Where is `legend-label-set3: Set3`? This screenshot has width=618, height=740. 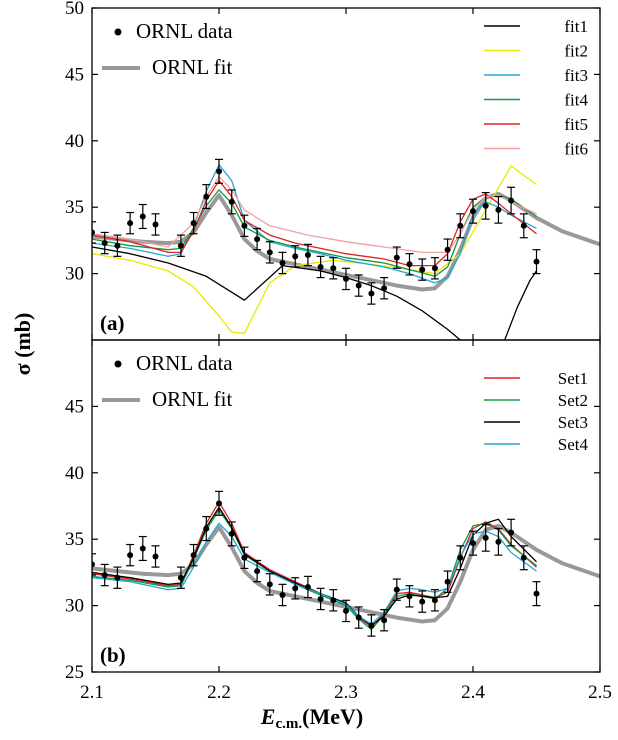
legend-label-set3: Set3 is located at coordinates (573, 422).